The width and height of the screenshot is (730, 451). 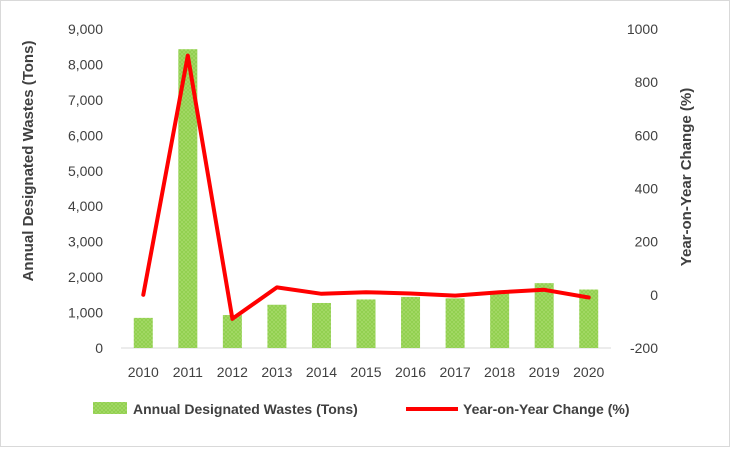 What do you see at coordinates (410, 372) in the screenshot?
I see `x-axis-tick-label: 2016` at bounding box center [410, 372].